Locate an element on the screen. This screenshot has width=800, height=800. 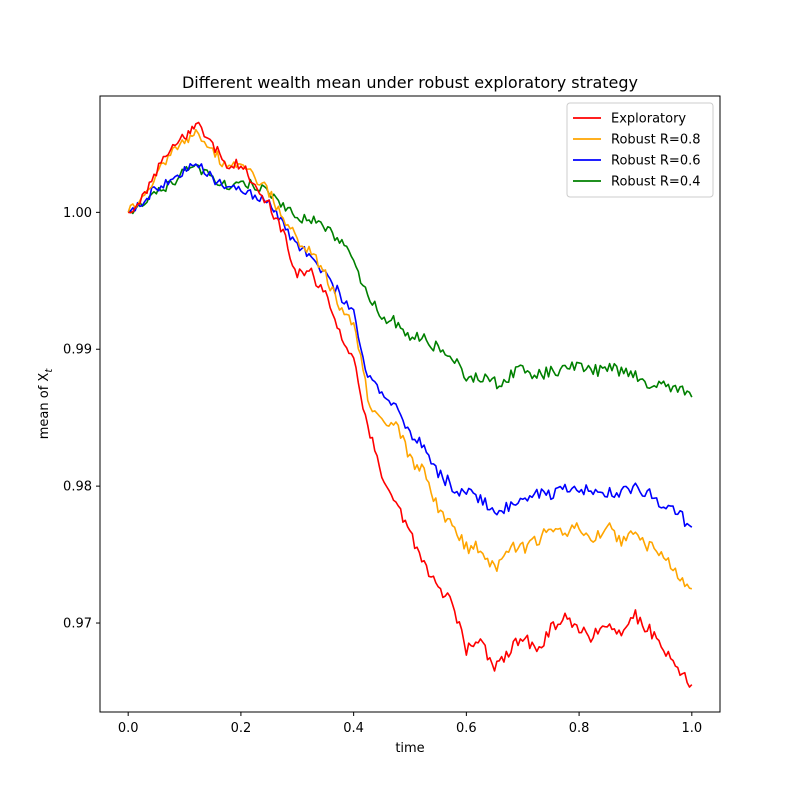
x-axis: 0.0 0.2 0.4 0.6 0.8 1.0 is located at coordinates (410, 724).